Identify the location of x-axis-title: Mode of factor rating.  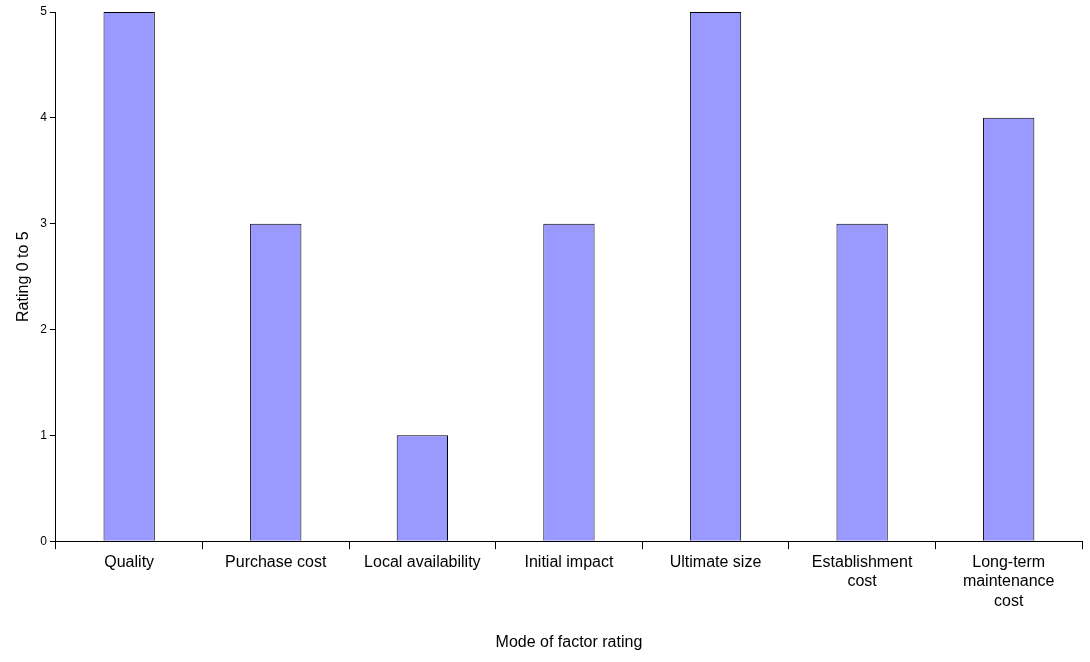
(569, 641).